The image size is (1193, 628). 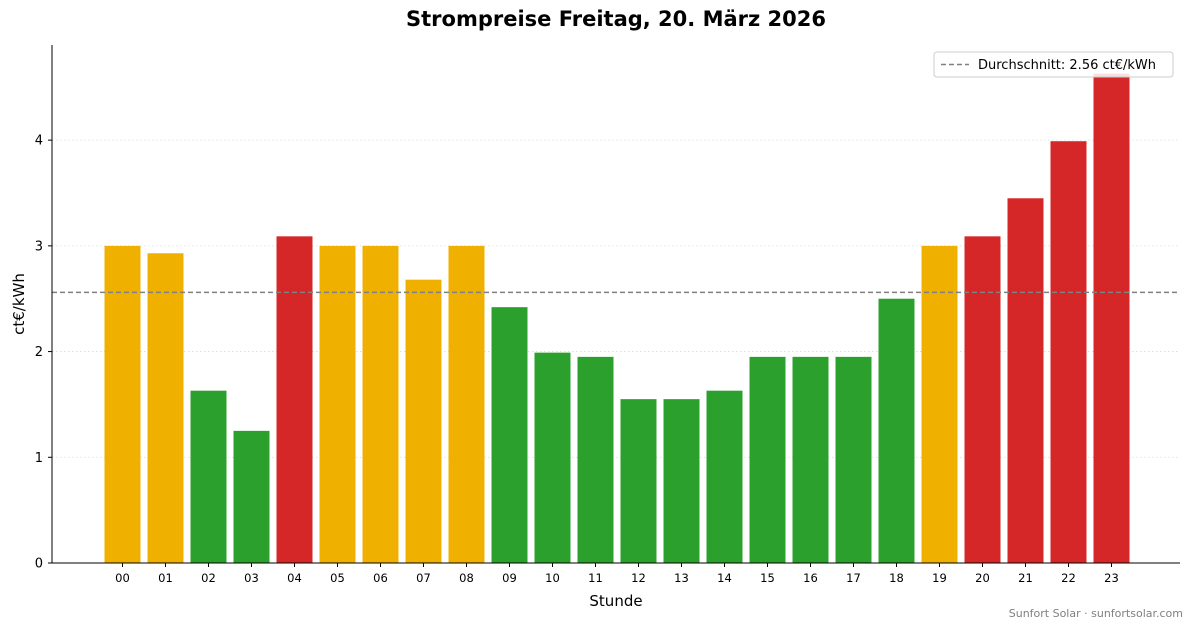 I want to click on x-tick-label: 01, so click(x=165, y=578).